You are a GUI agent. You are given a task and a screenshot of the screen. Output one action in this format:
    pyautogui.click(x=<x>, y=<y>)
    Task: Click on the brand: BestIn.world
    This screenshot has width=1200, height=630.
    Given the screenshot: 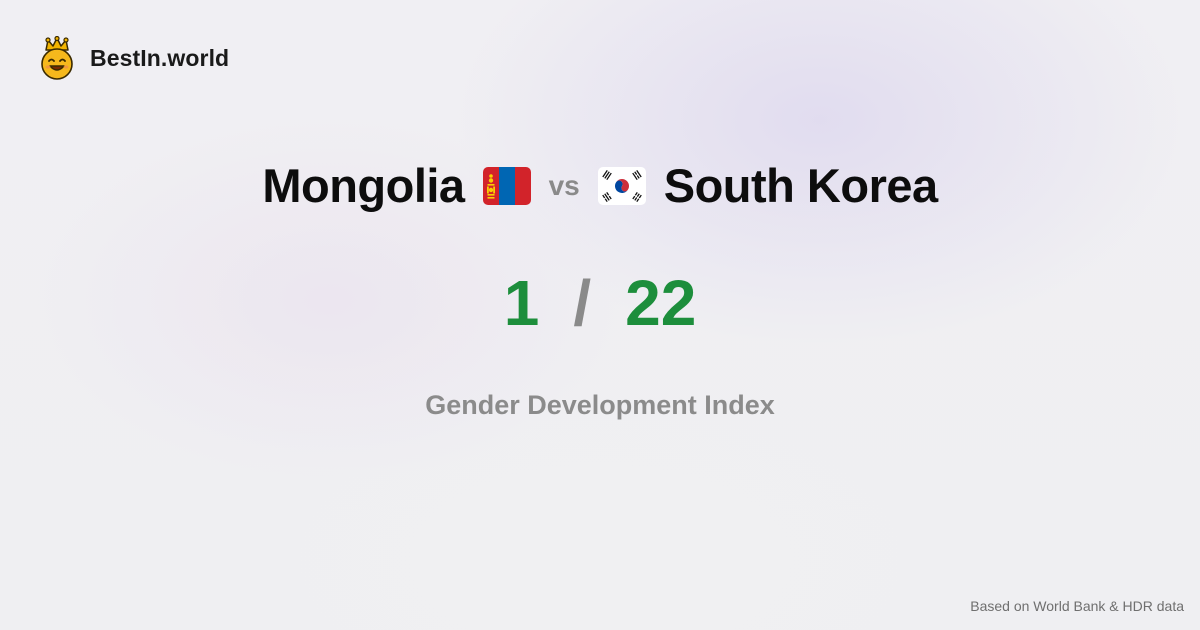 What is the action you would take?
    pyautogui.click(x=133, y=58)
    